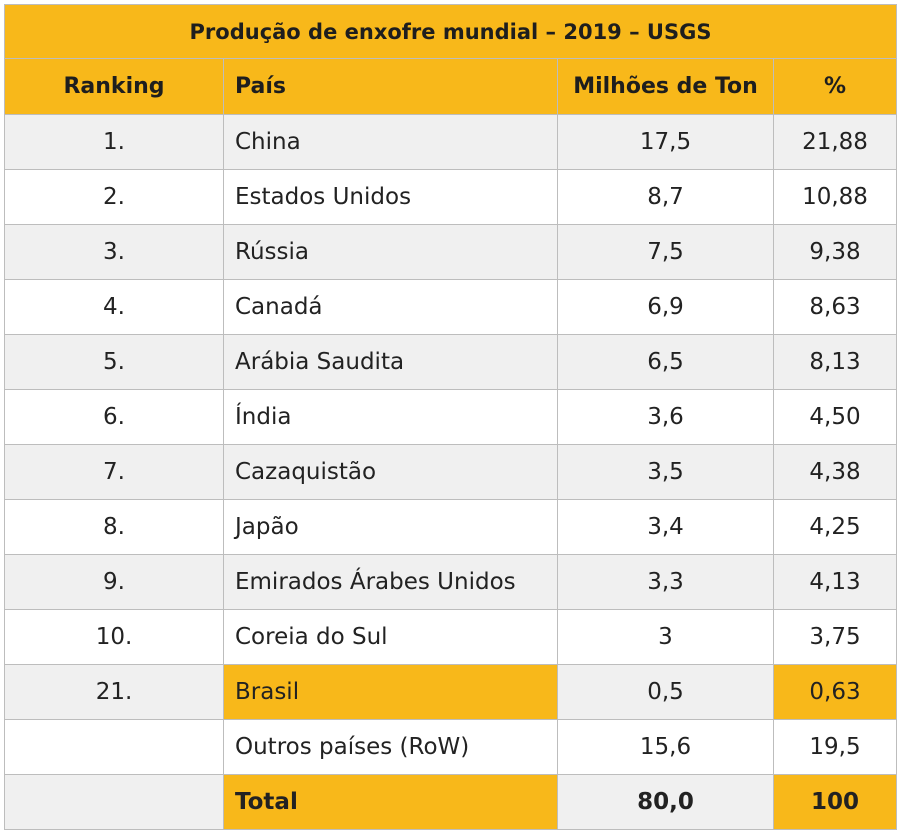 Image resolution: width=900 pixels, height=836 pixels. I want to click on header-percent: %, so click(835, 86).